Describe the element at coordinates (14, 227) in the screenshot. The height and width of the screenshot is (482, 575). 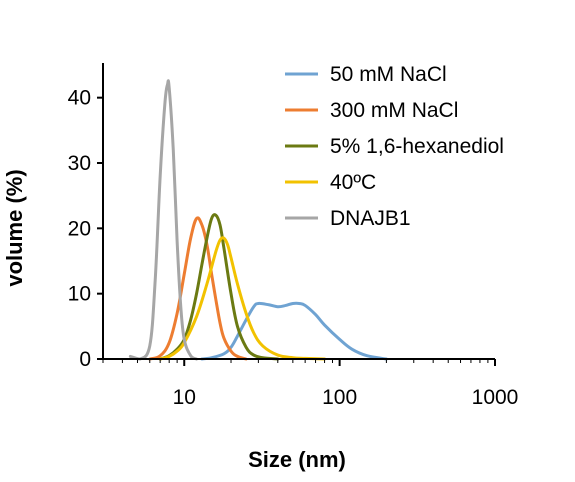
I see `y-axis-title: volume (%)` at that location.